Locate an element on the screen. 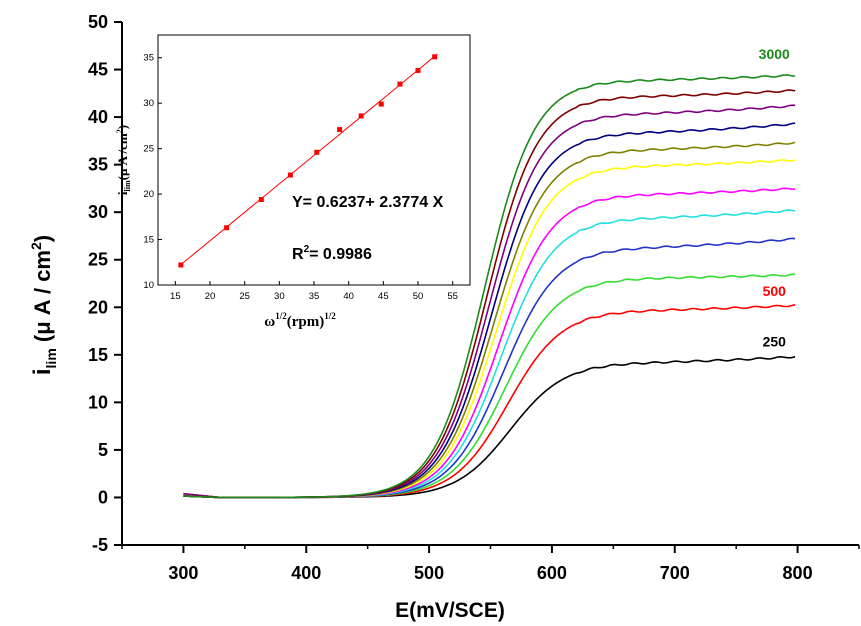  main-y-tick-label: 30 is located at coordinates (98, 212).